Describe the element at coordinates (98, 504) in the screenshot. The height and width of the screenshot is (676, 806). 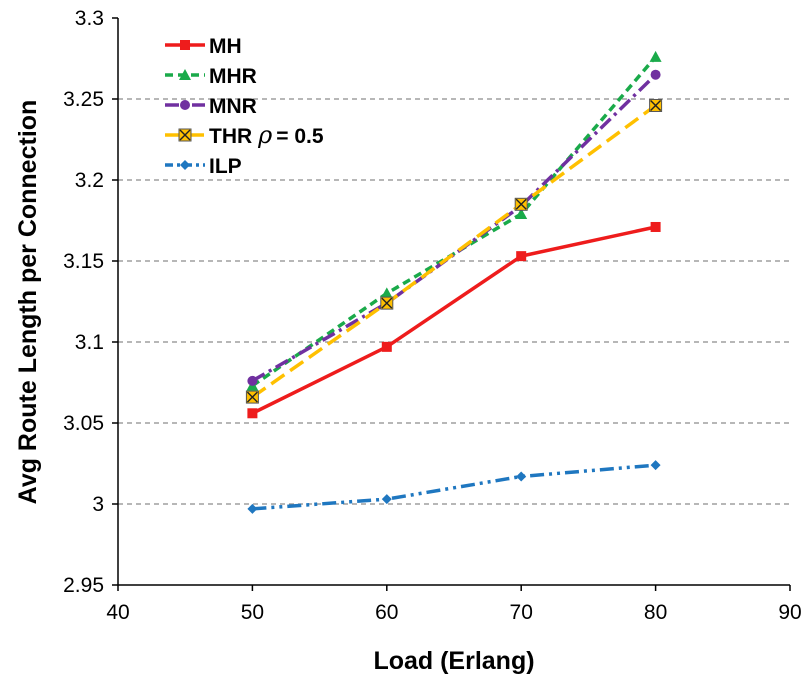
I see `y-tick-label: 3` at that location.